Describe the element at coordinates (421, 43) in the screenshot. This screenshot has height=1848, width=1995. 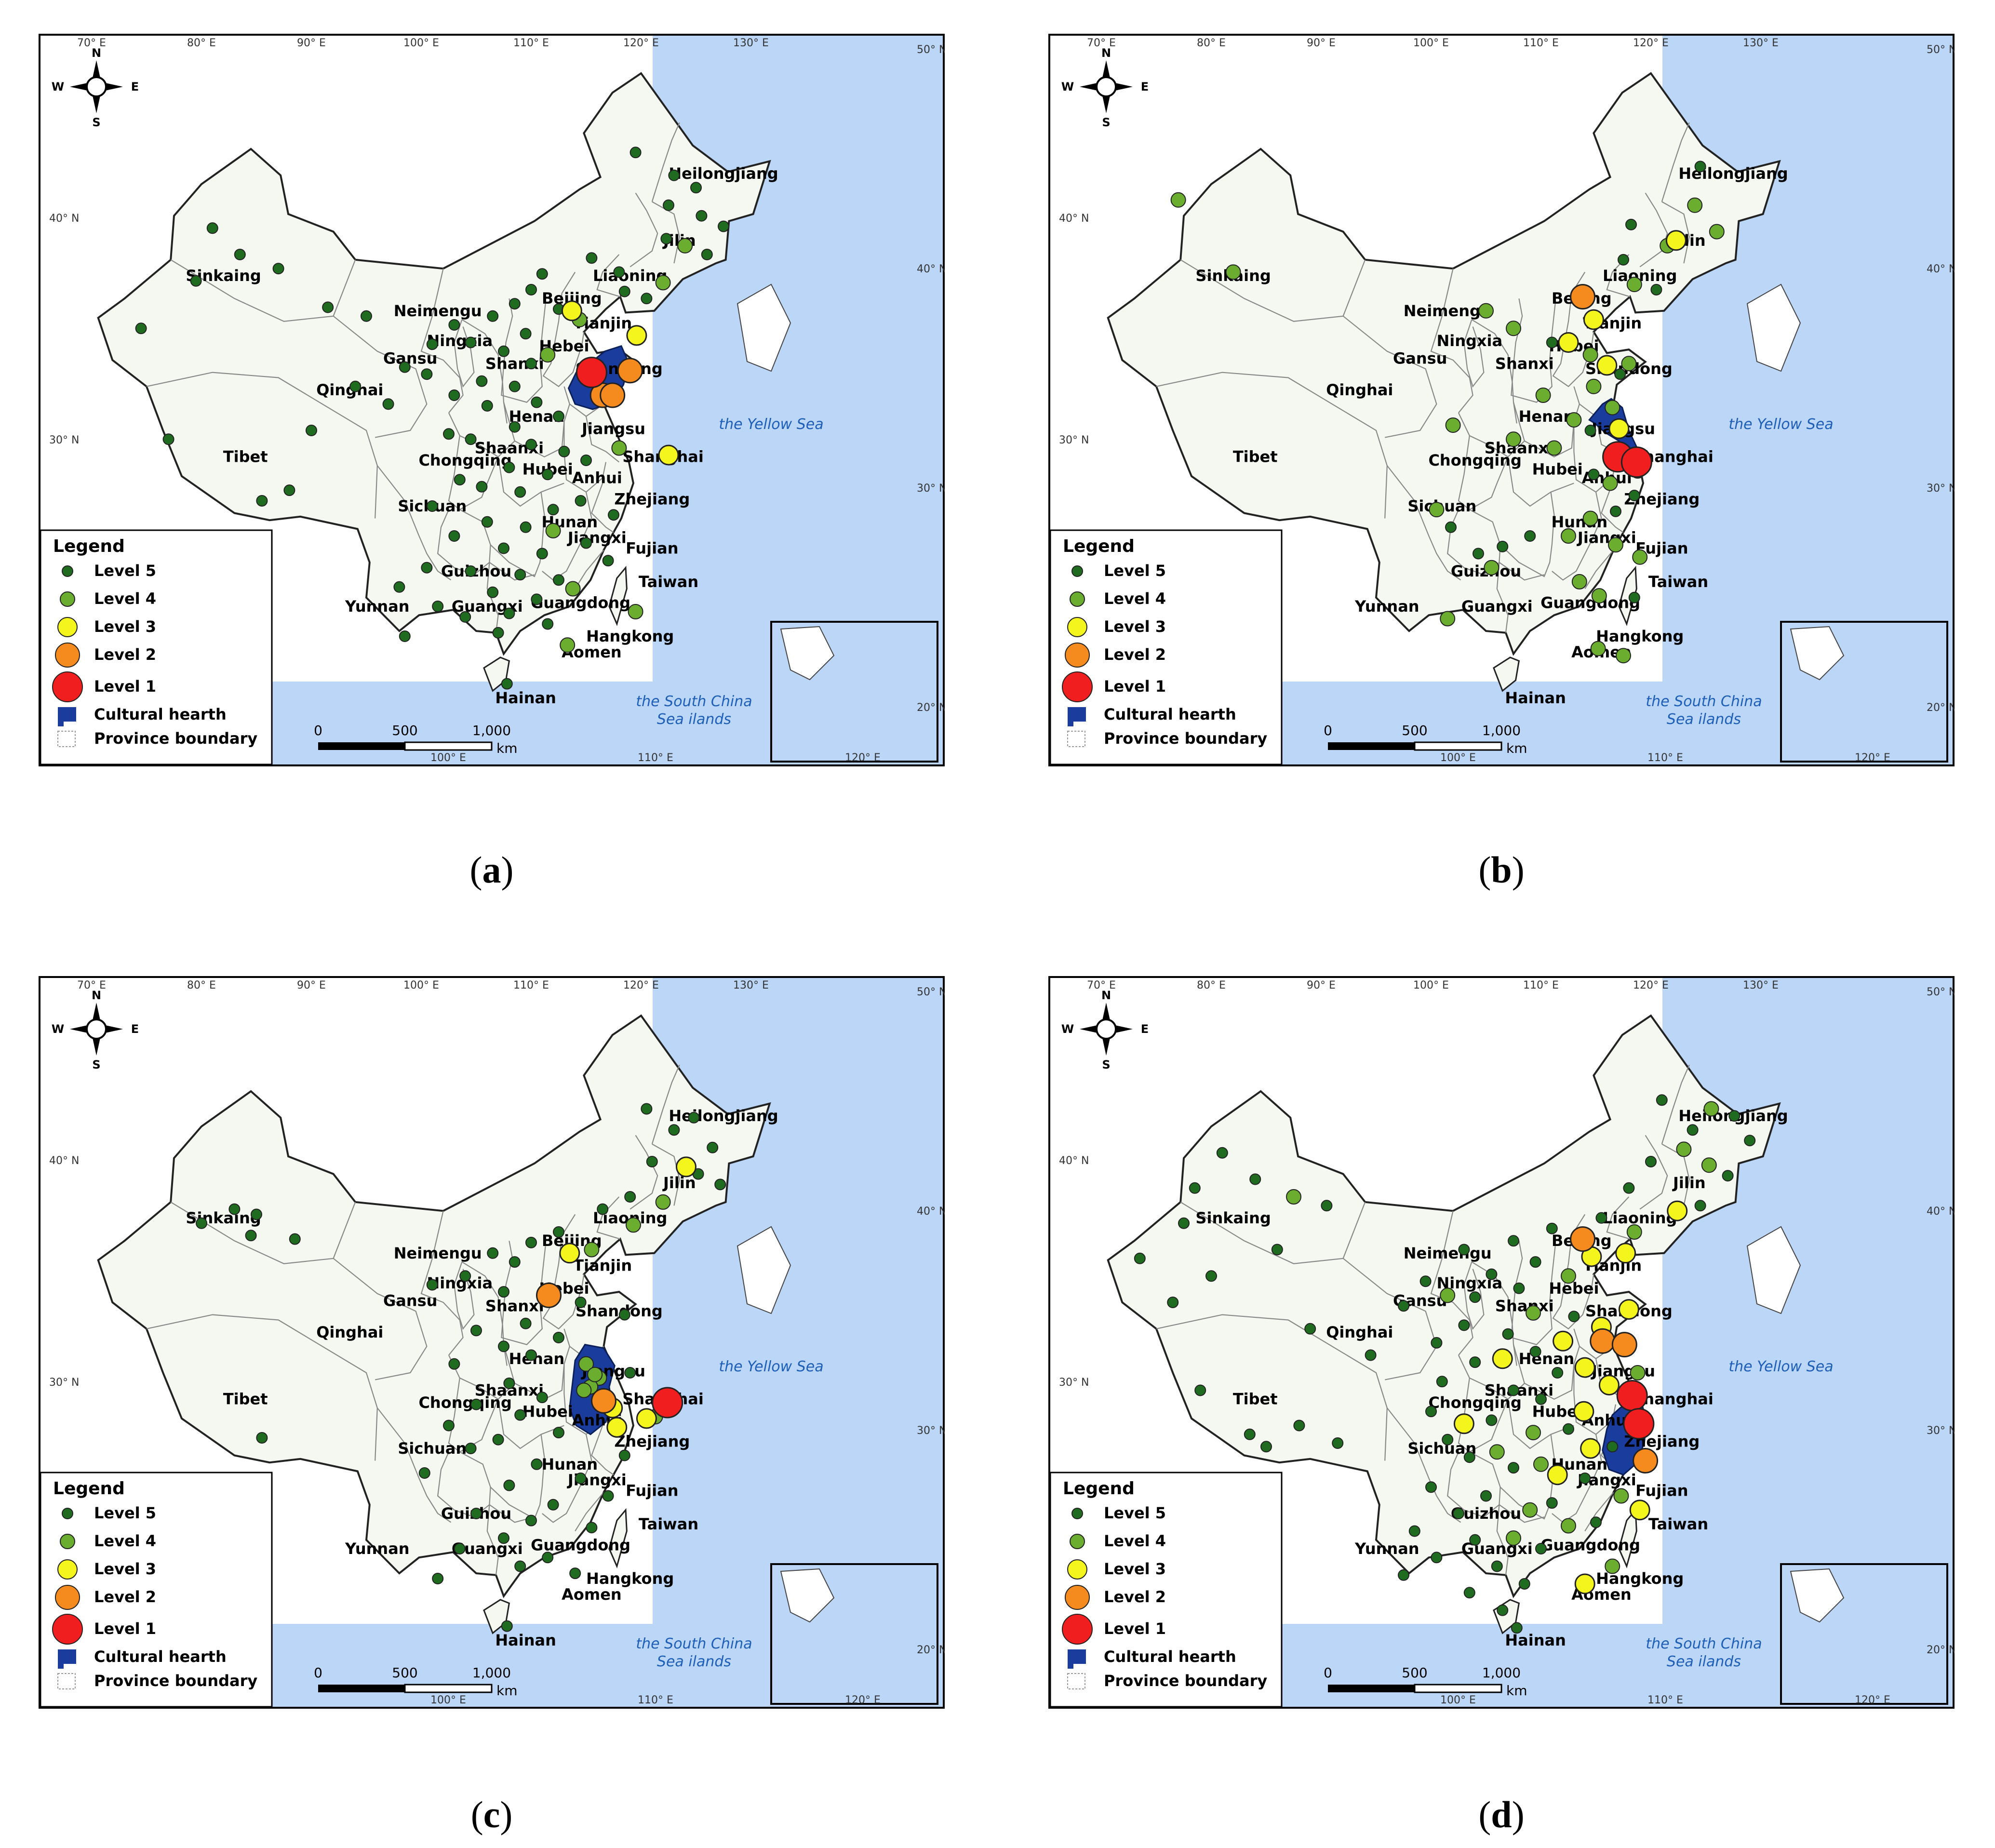
I see `top-tick-label: 100° E` at that location.